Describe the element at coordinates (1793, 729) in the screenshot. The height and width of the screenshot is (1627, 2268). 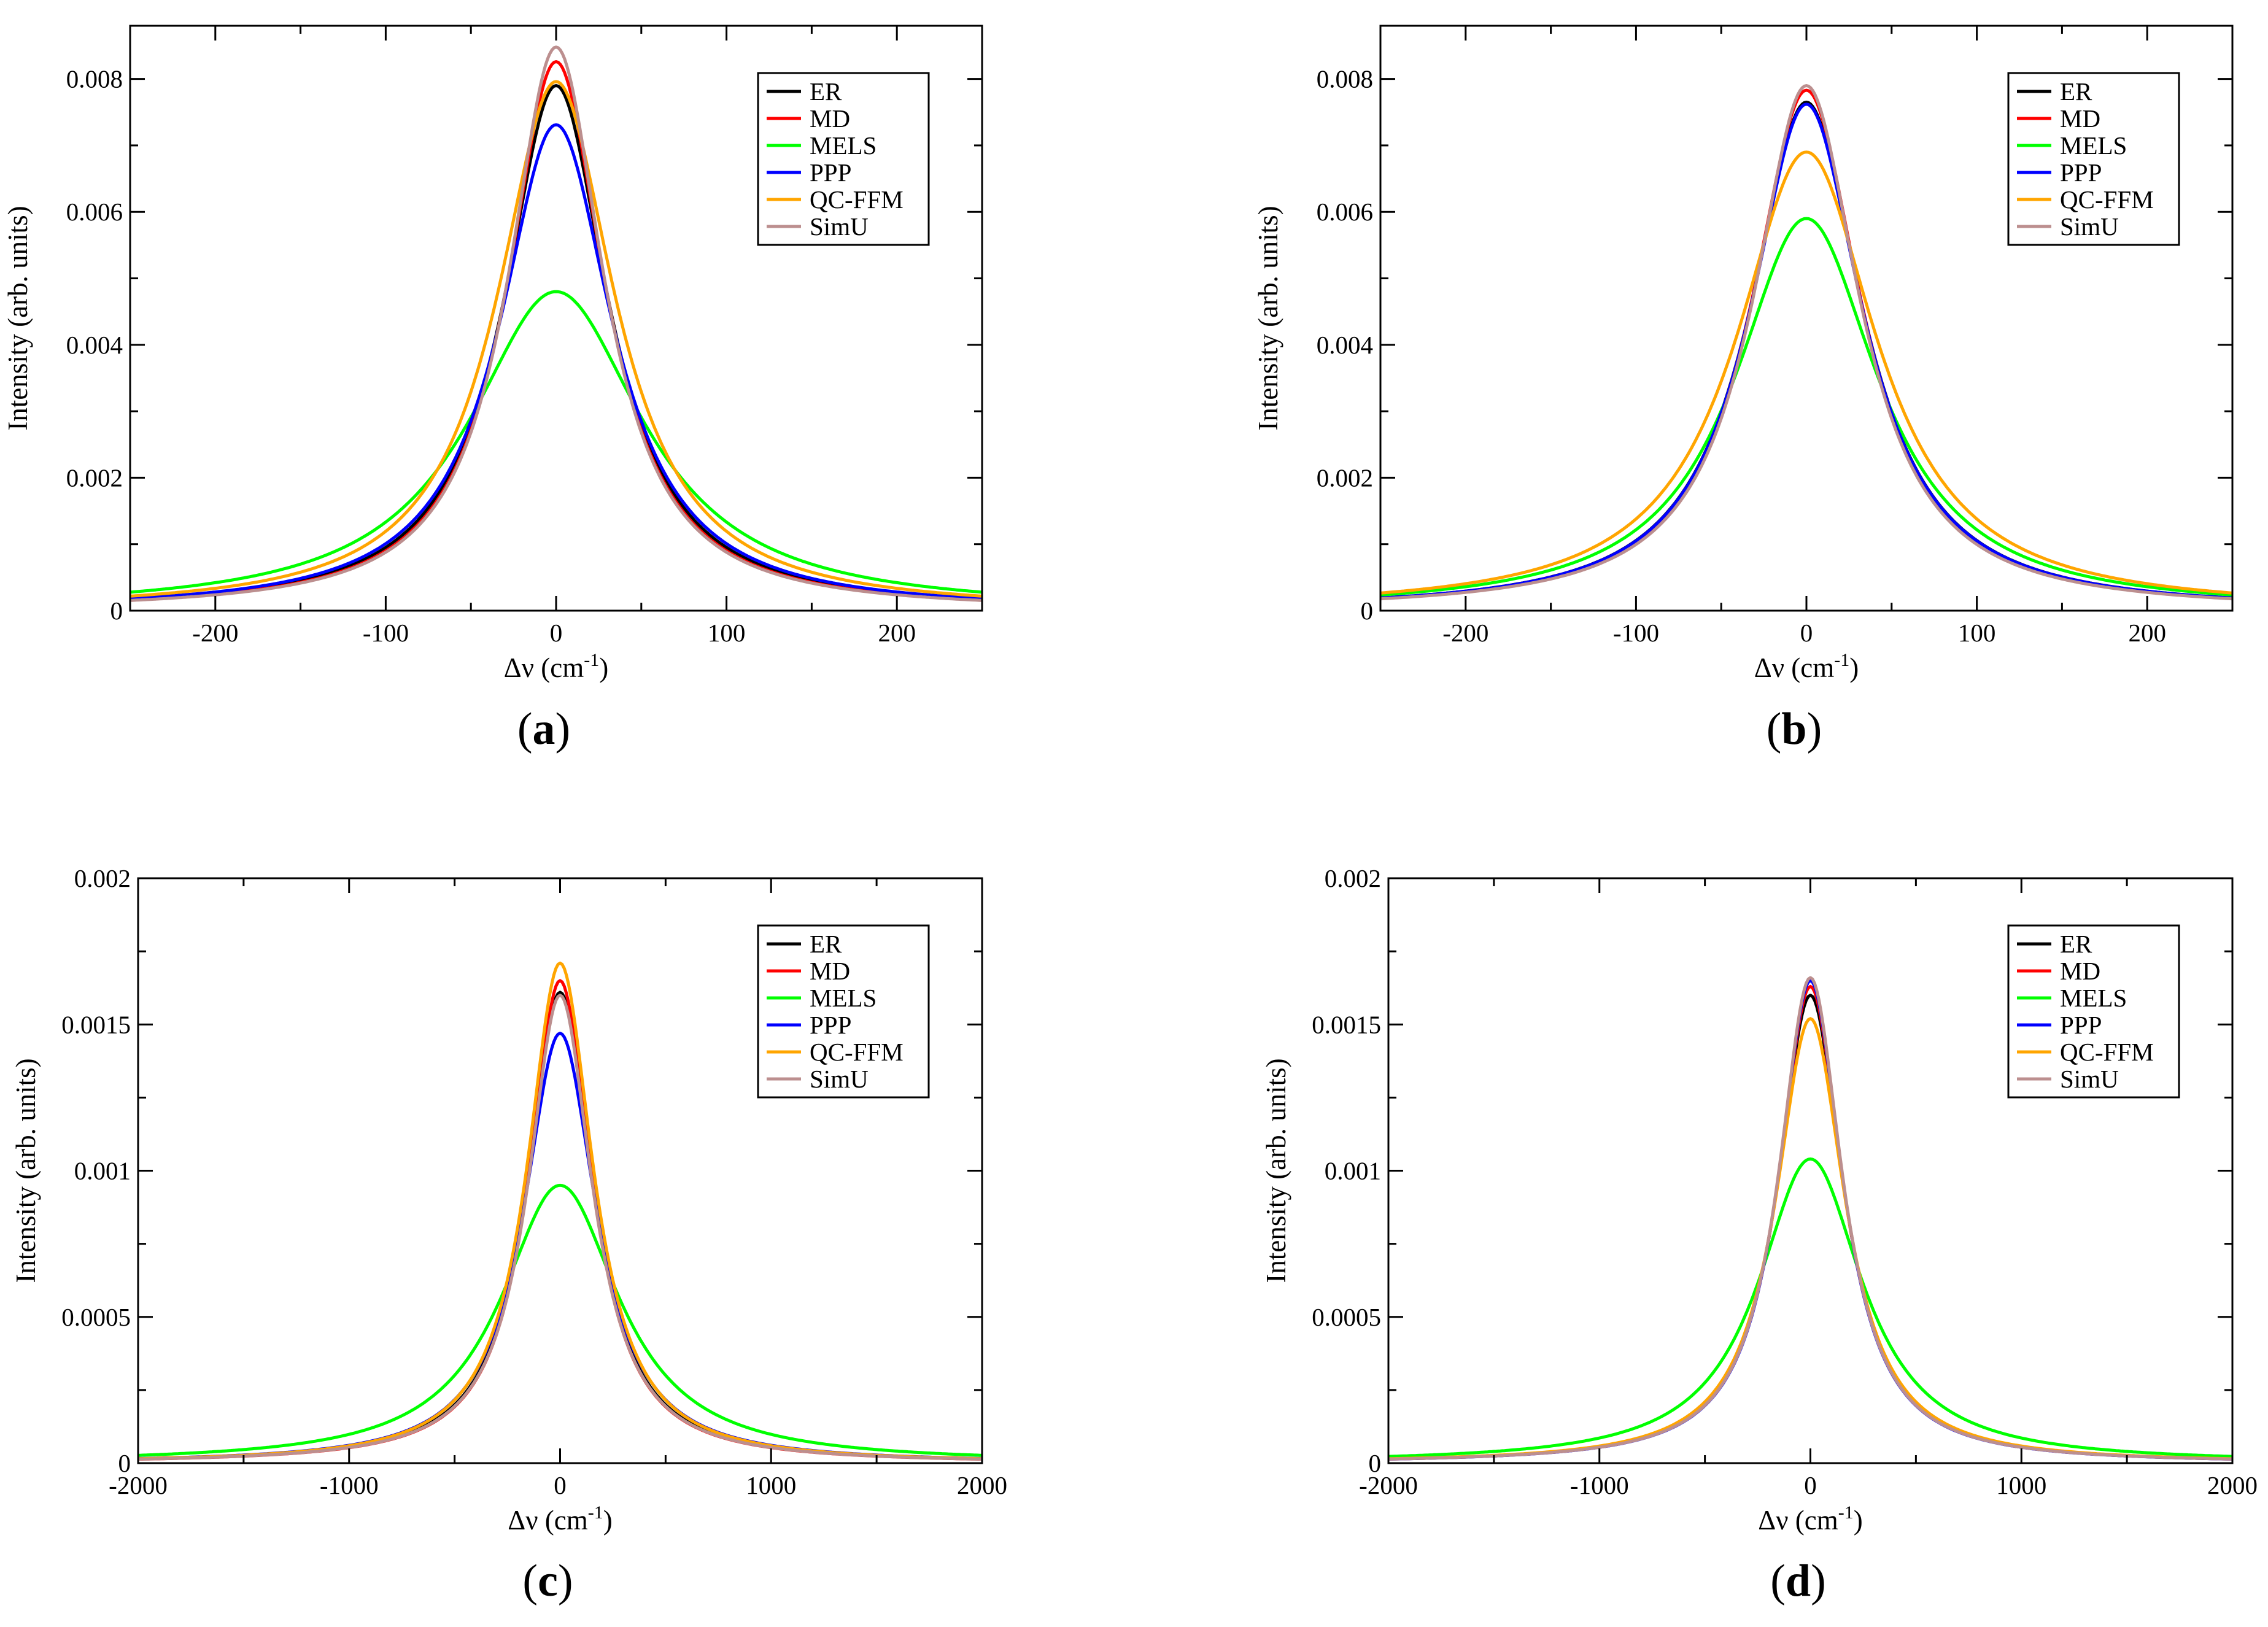
I see `caption-letter: b` at that location.